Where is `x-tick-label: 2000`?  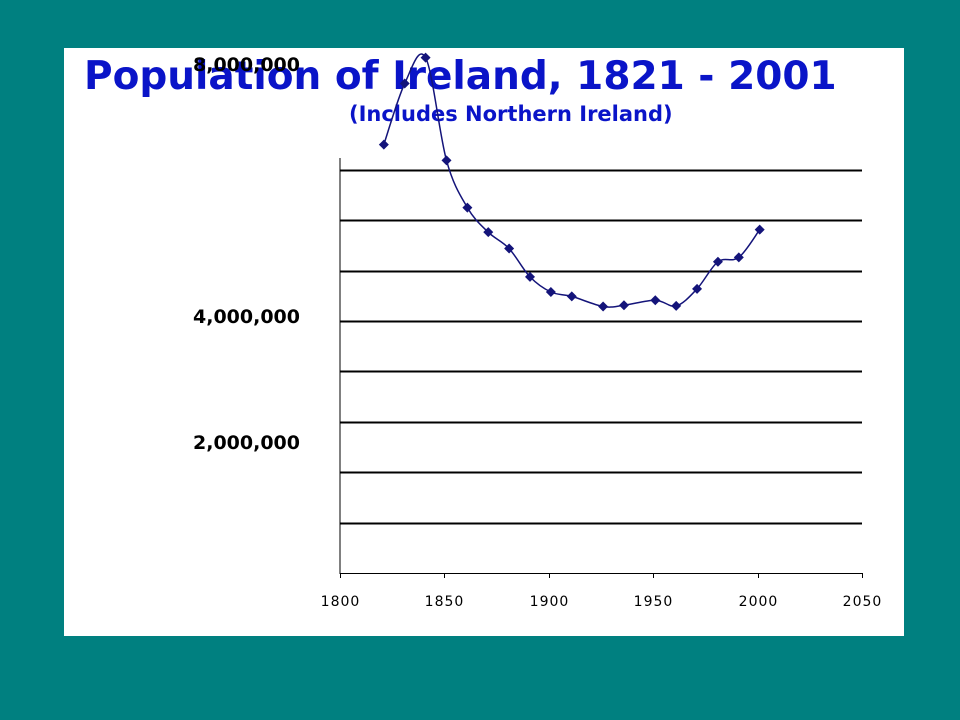
x-tick-label: 2000 is located at coordinates (759, 602).